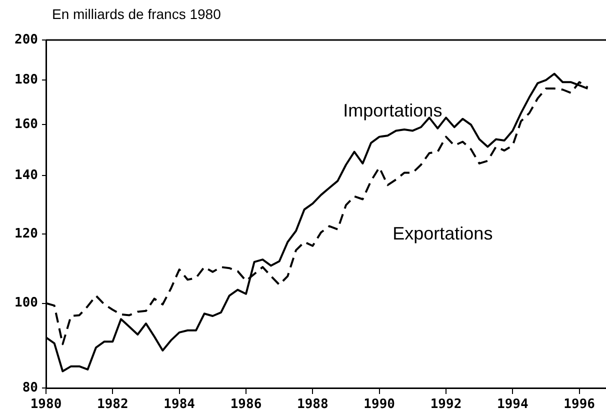 Image resolution: width=606 pixels, height=418 pixels. I want to click on x-tick-label: 1994, so click(512, 404).